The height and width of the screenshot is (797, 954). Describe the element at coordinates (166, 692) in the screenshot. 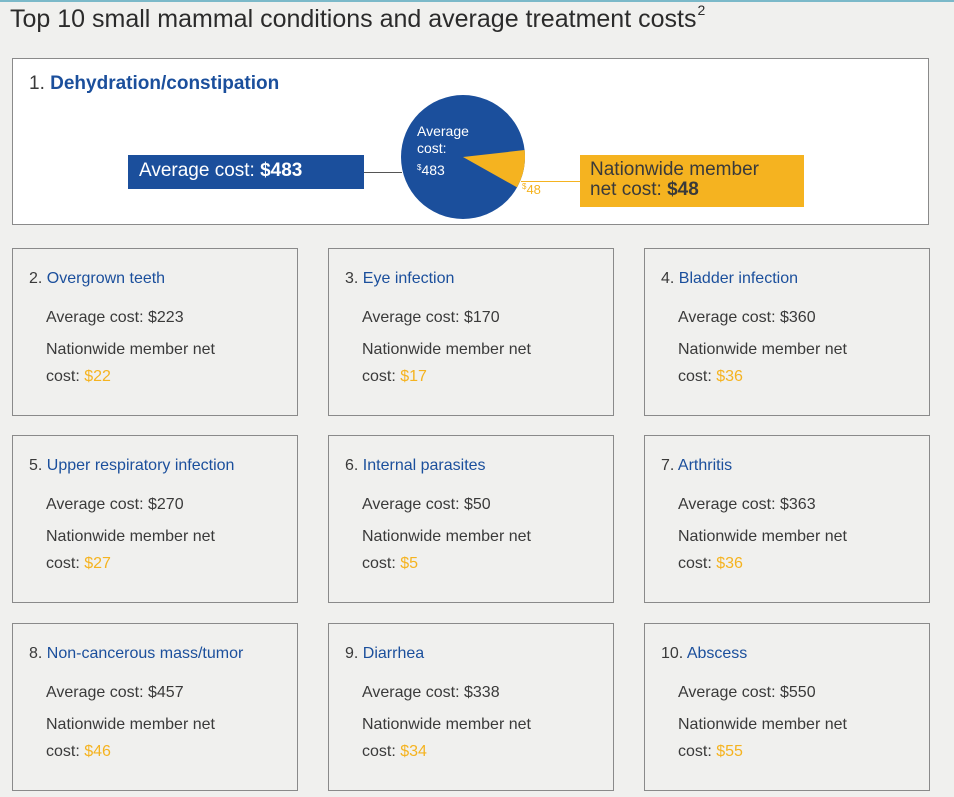

I see `card-average-value: $457` at that location.